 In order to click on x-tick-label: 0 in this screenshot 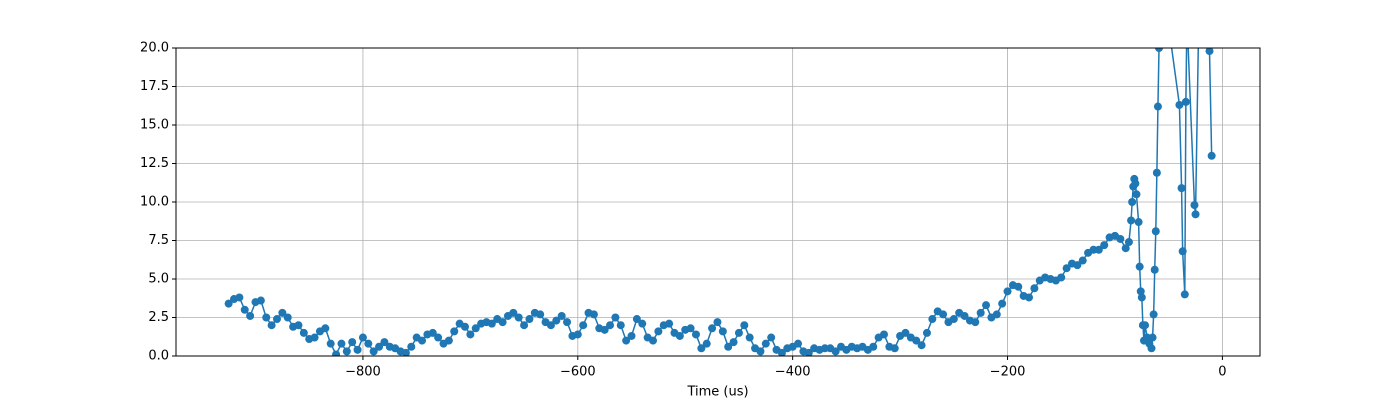, I will do `click(1222, 372)`.